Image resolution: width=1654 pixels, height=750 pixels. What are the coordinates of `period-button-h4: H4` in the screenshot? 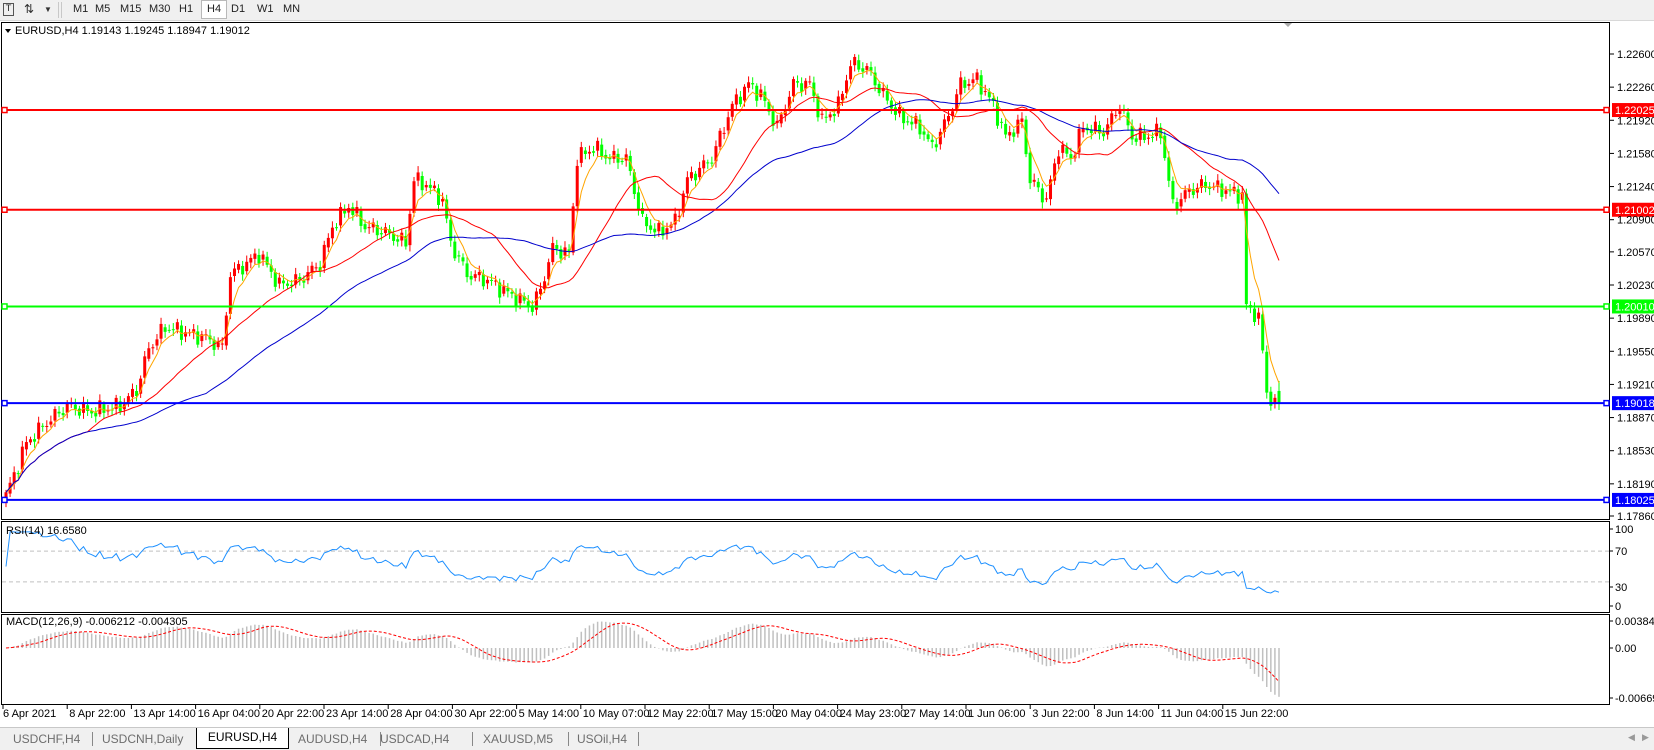 It's located at (214, 9).